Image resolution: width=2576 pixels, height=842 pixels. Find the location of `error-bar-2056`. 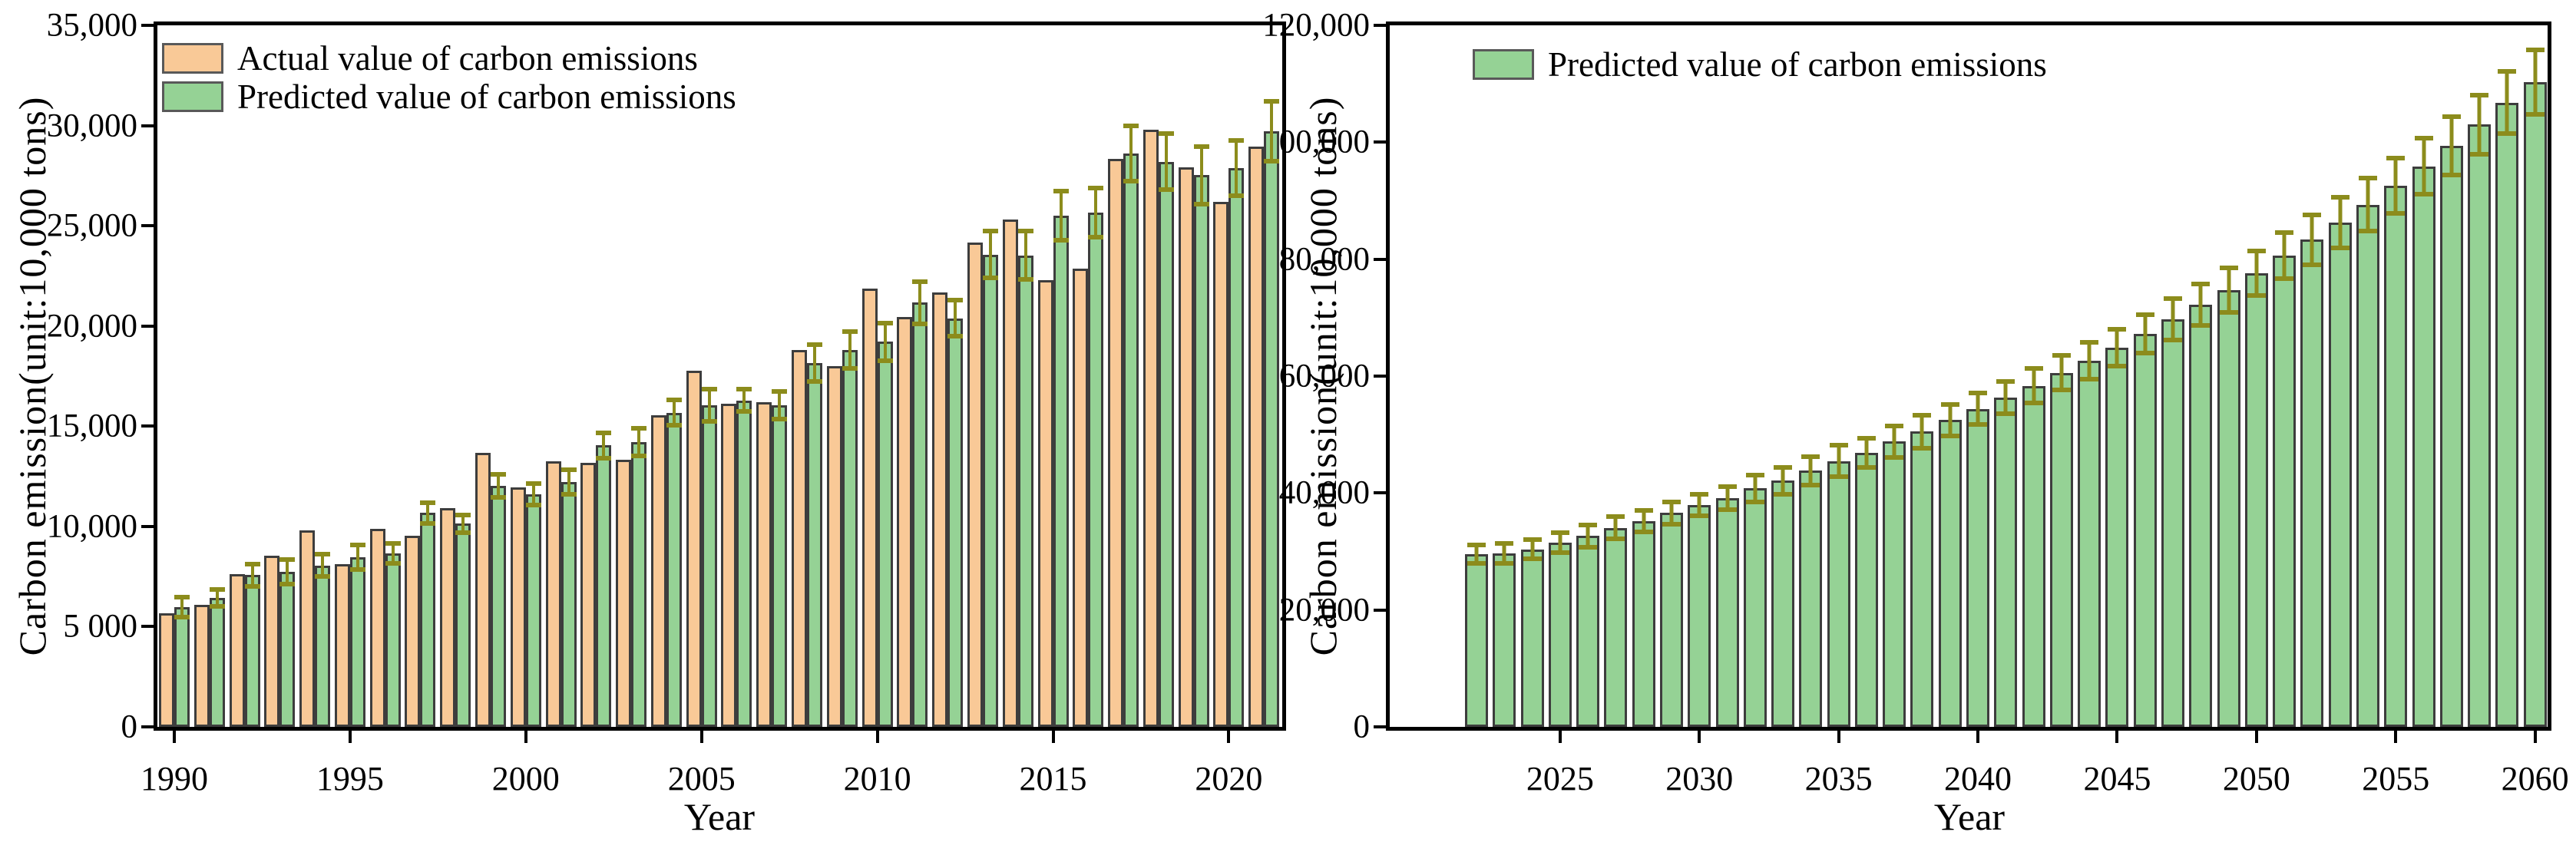

error-bar-2056 is located at coordinates (2423, 166).